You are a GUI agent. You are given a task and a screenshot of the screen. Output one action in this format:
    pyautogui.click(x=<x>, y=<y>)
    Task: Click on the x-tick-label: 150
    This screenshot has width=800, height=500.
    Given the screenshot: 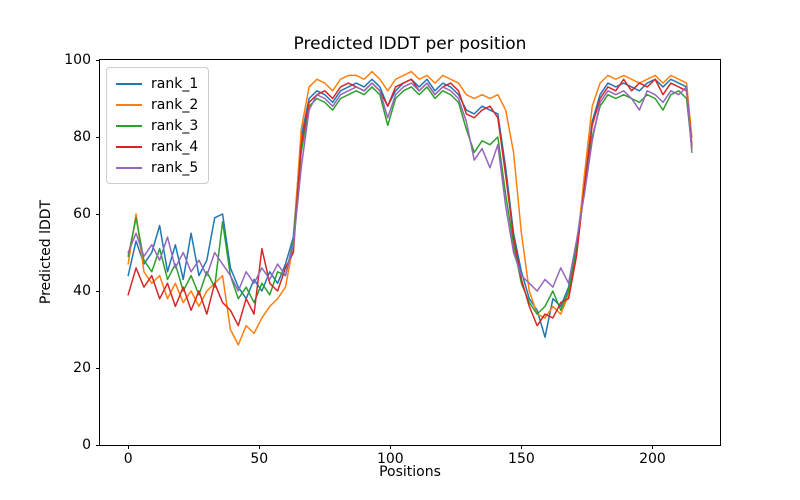 What is the action you would take?
    pyautogui.click(x=521, y=459)
    